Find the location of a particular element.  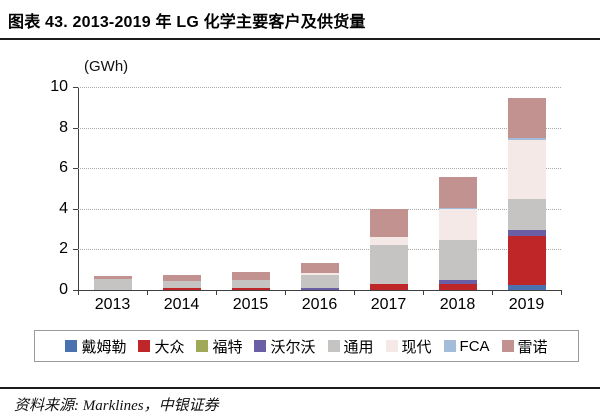

source-note: 资料来源: Marklines，中银证券 is located at coordinates (116, 406).